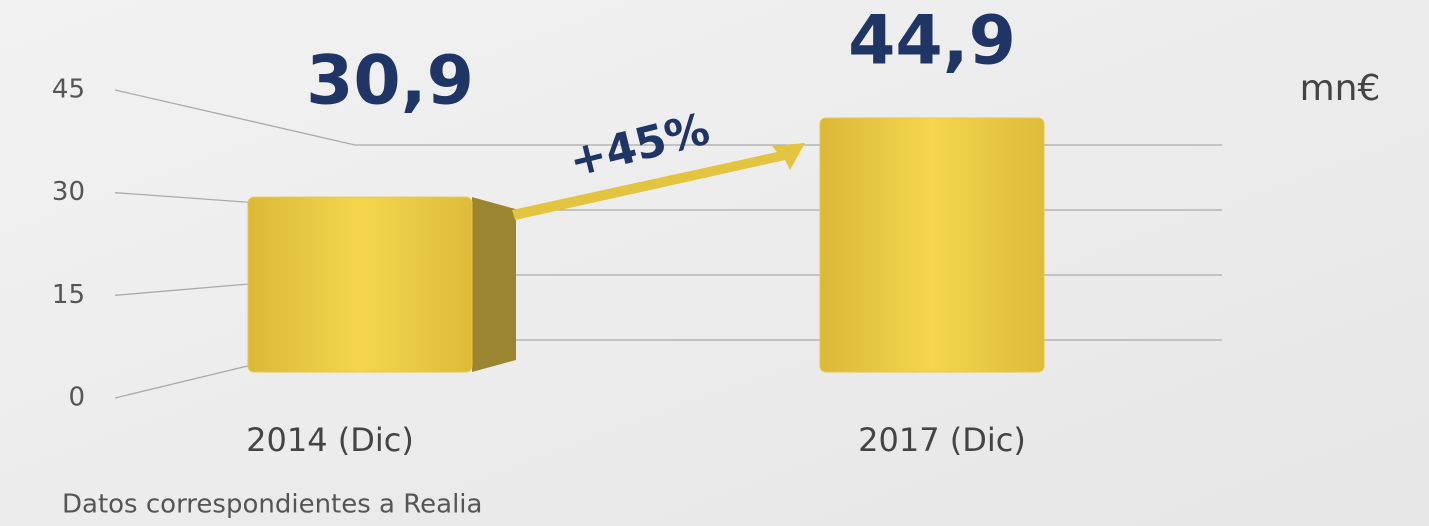 The height and width of the screenshot is (526, 1429). What do you see at coordinates (390, 81) in the screenshot?
I see `value-label: 30,9` at bounding box center [390, 81].